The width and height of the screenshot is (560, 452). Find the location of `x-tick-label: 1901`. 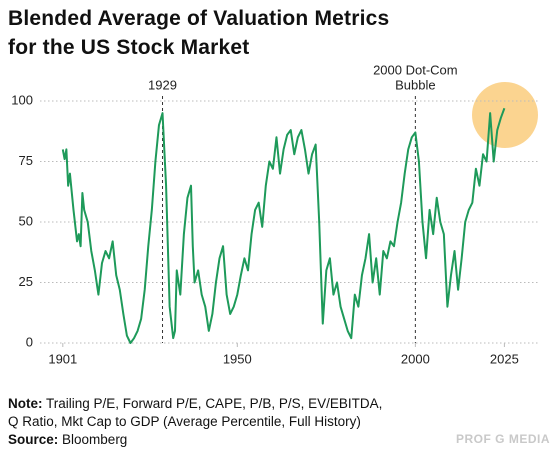

x-tick-label: 1901 is located at coordinates (62, 358).